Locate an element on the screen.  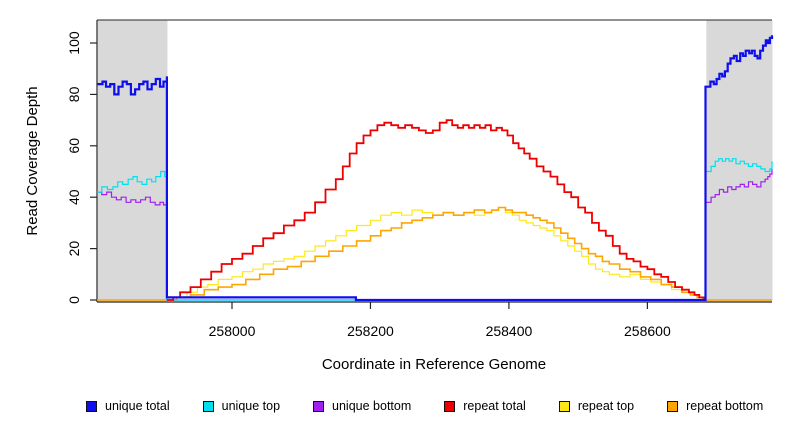
legend-item-unique-bottom: unique bottom is located at coordinates (362, 406).